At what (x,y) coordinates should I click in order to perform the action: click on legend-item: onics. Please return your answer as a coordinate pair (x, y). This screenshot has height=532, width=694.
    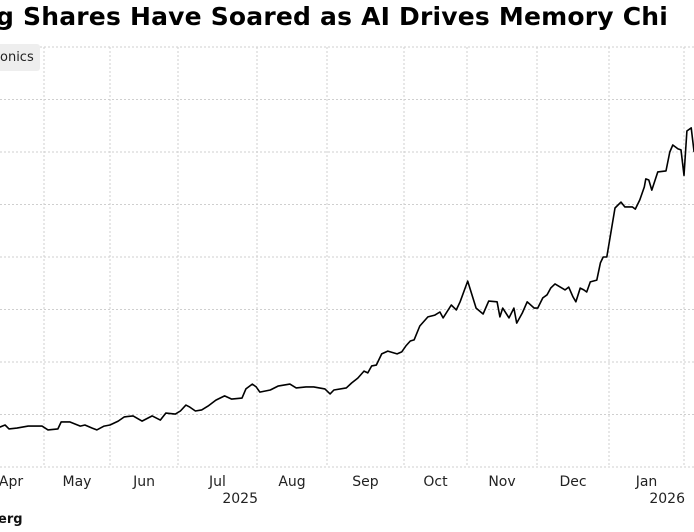
    Looking at the image, I should click on (20, 57).